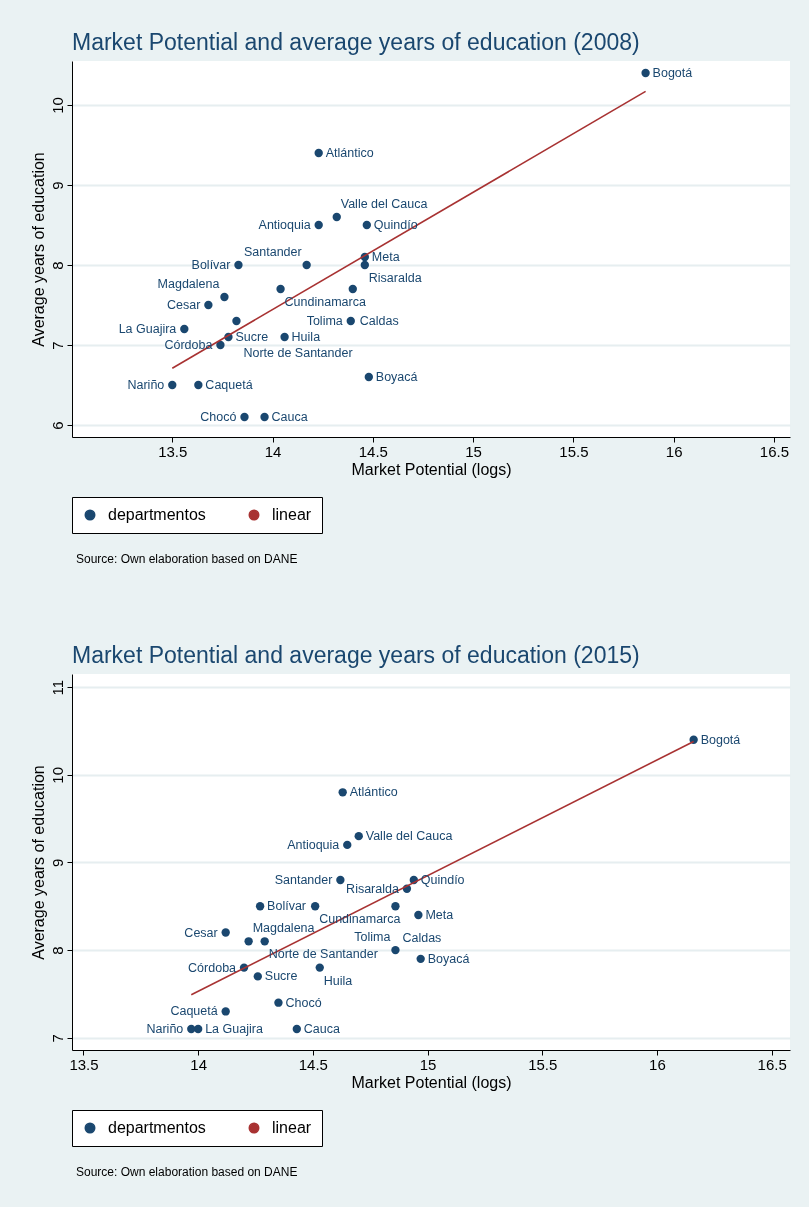 The height and width of the screenshot is (1207, 809). Describe the element at coordinates (38, 862) in the screenshot. I see `y-axis-title: Average years of education` at that location.